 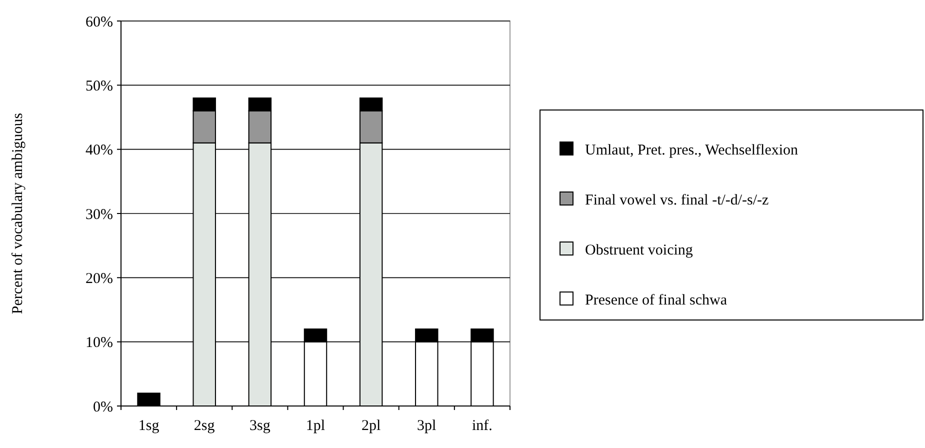 What do you see at coordinates (426, 426) in the screenshot?
I see `x-tick-label: 3pl` at bounding box center [426, 426].